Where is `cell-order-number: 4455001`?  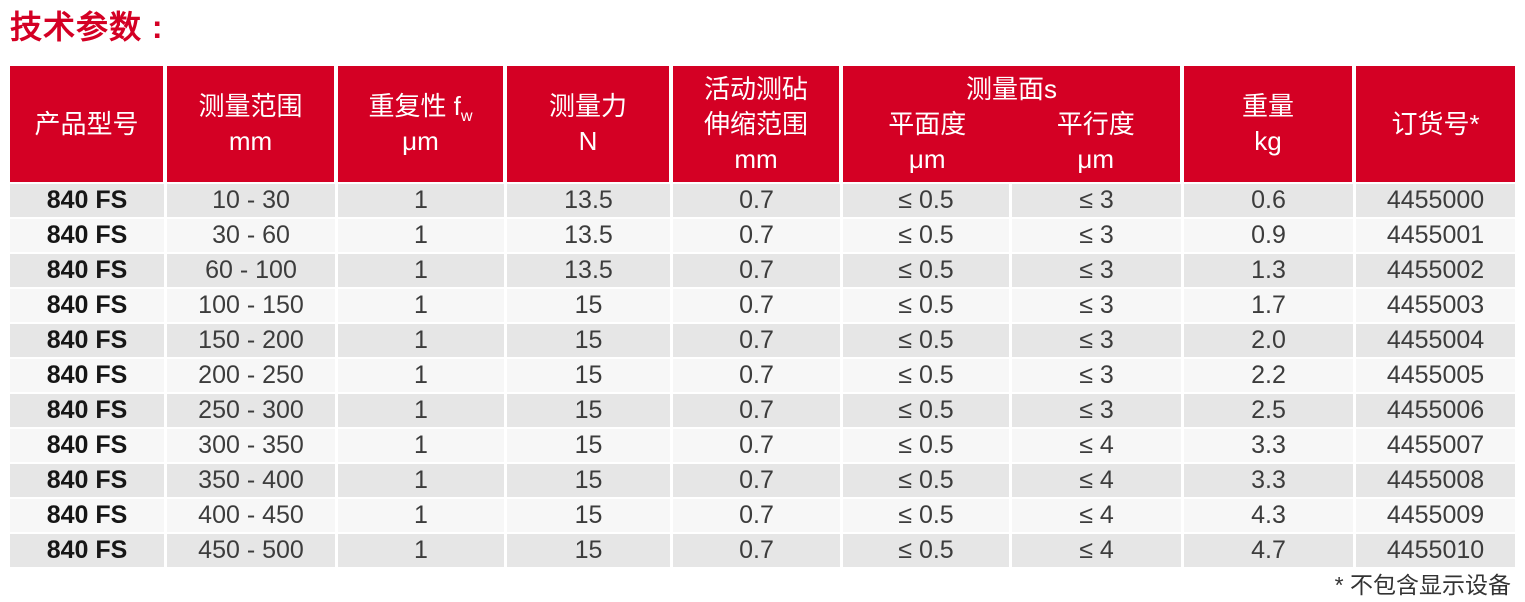 cell-order-number: 4455001 is located at coordinates (1435, 234).